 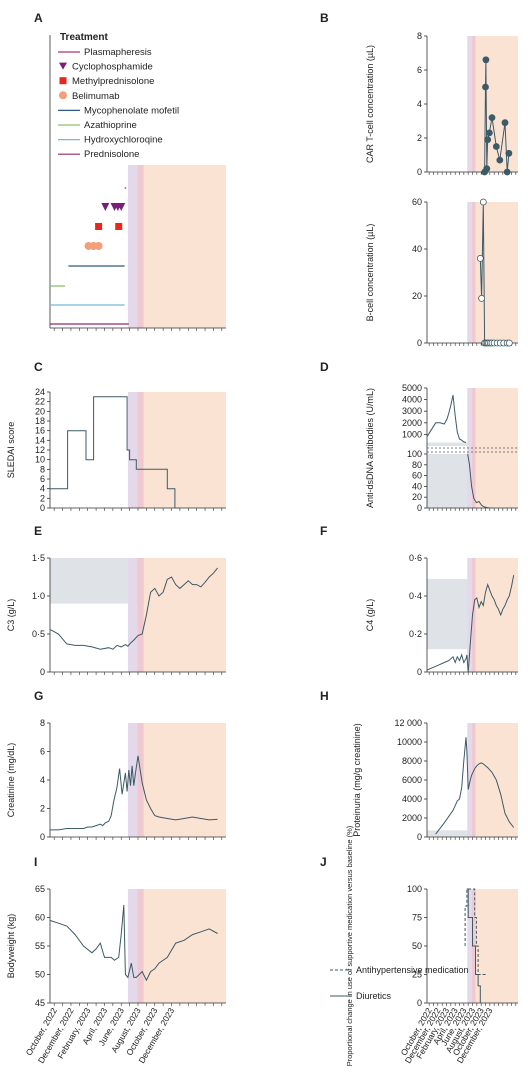 What do you see at coordinates (38, 696) in the screenshot?
I see `panel-label-G: G` at bounding box center [38, 696].